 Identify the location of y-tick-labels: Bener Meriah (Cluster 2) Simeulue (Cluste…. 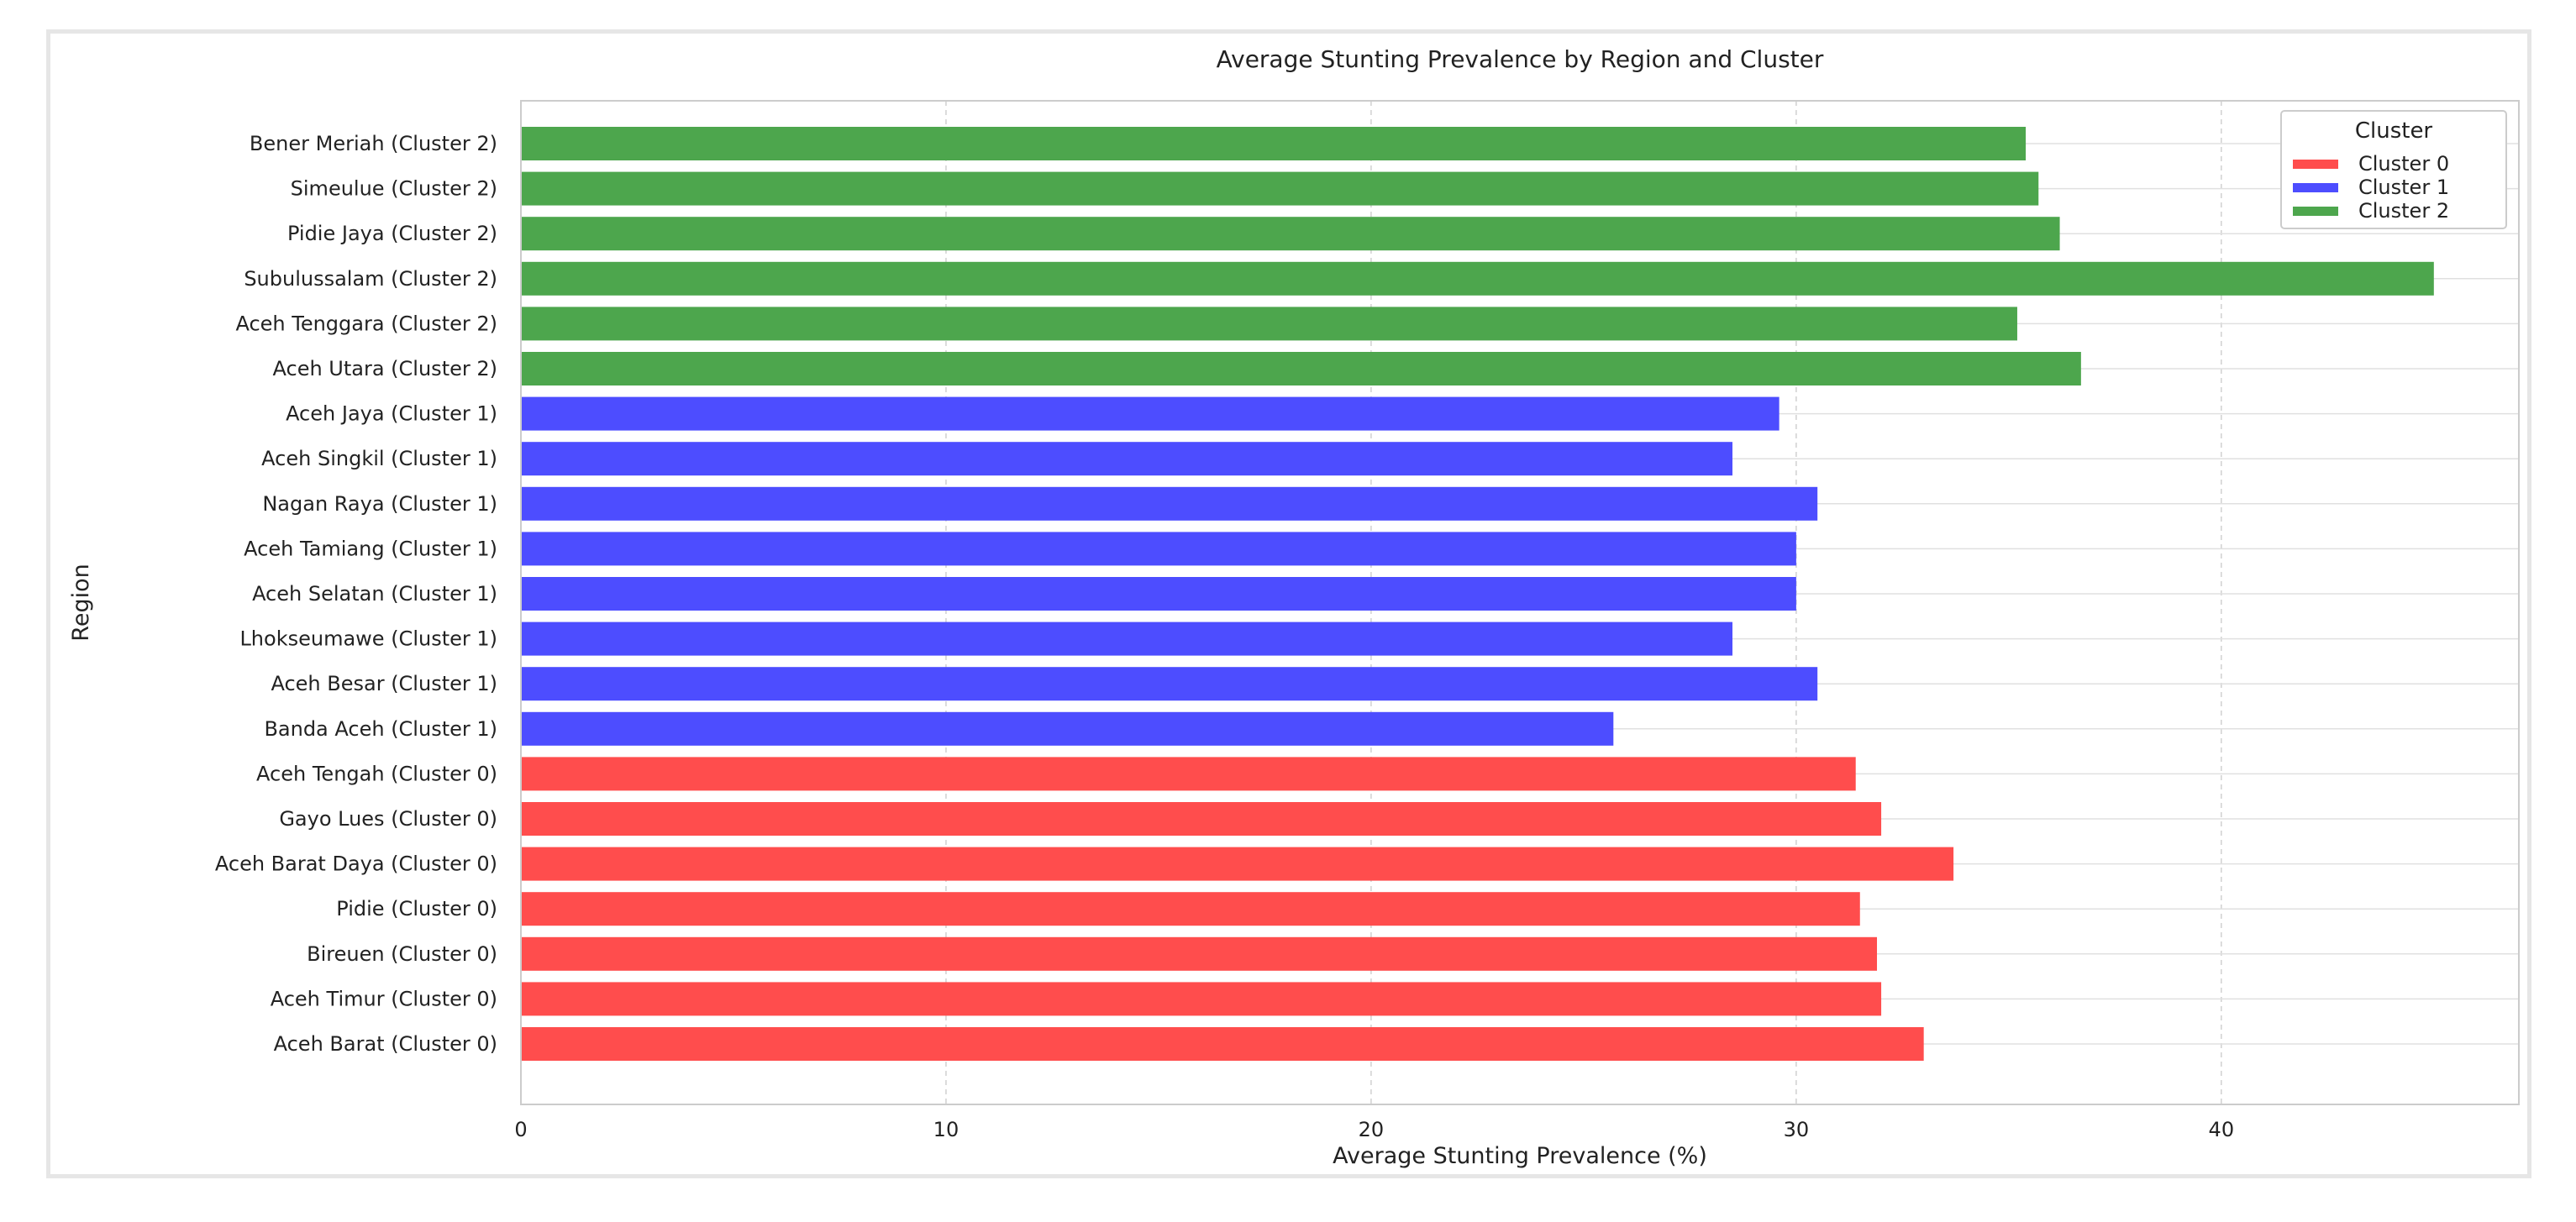
(356, 594).